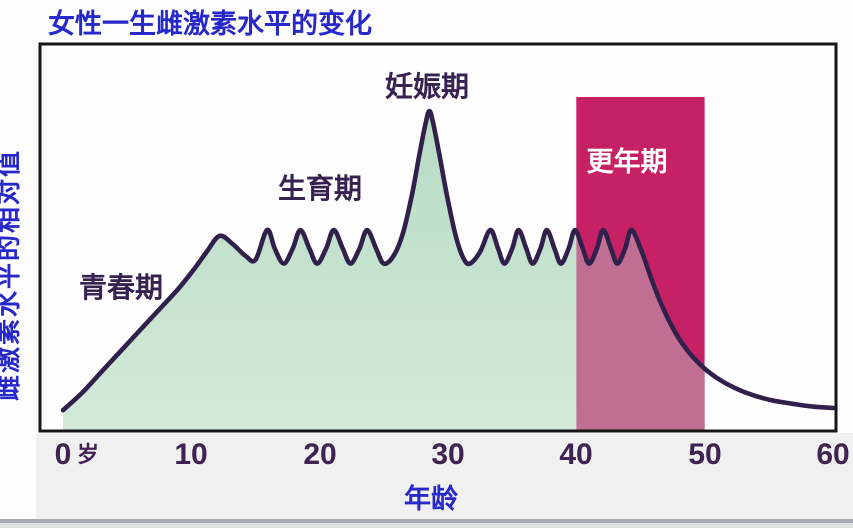  I want to click on x-tick-60: 60, so click(832, 454).